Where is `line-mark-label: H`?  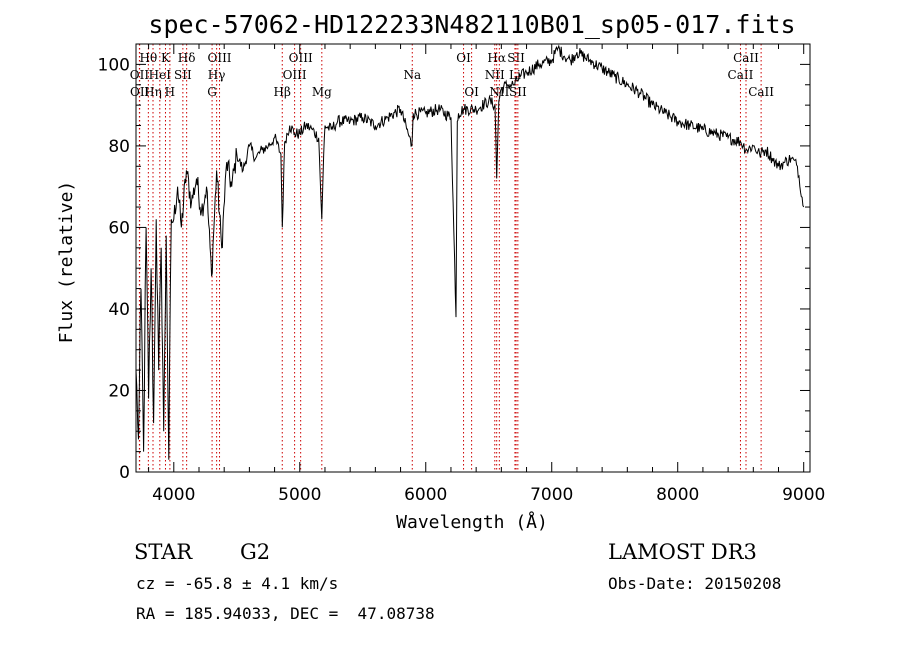 line-mark-label: H is located at coordinates (170, 92).